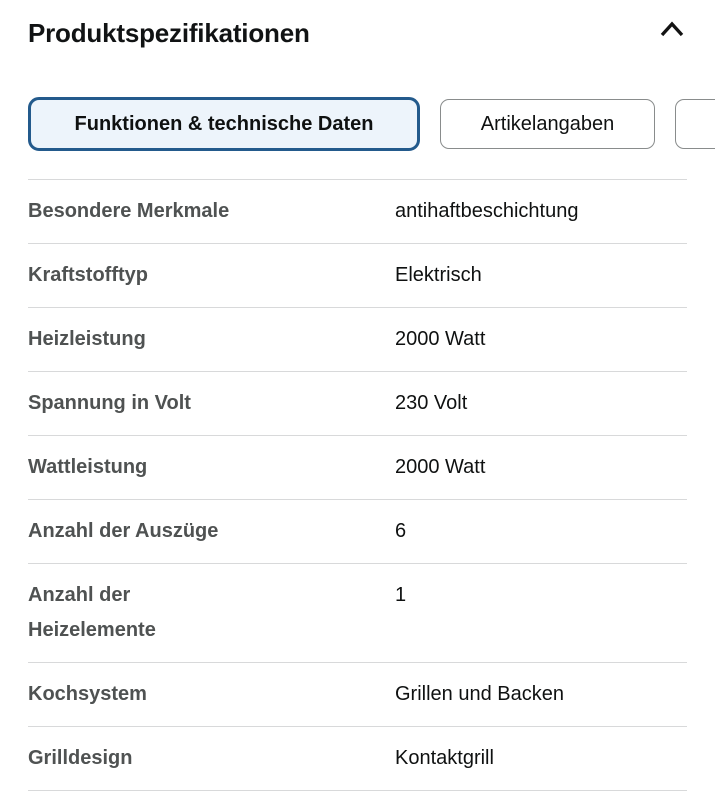 The image size is (715, 800). I want to click on spec-label: Kraftstofftyp, so click(88, 275).